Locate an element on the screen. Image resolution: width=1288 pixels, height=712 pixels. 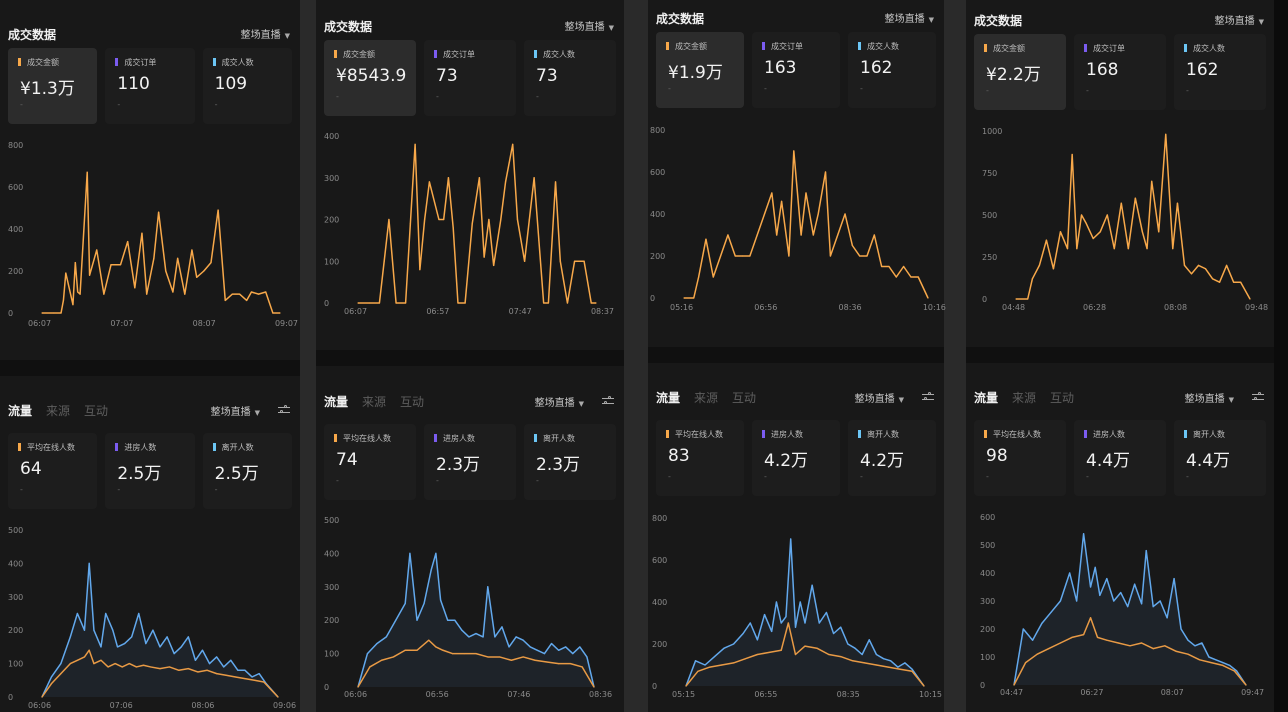
scope-dropdown-label: 整场直播 is located at coordinates (874, 399).